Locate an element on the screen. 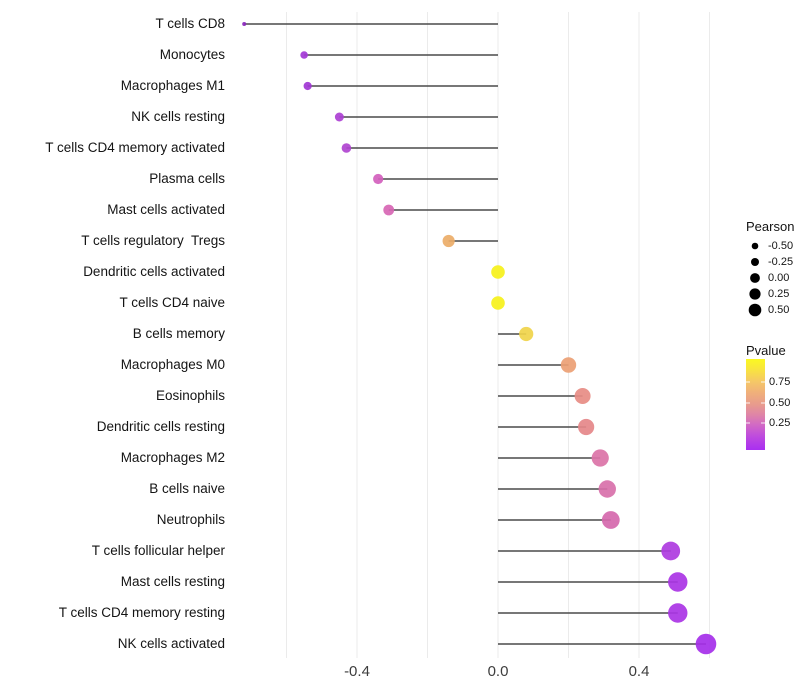 The image size is (800, 700). category-label: T cells CD4 memory activated is located at coordinates (135, 147).